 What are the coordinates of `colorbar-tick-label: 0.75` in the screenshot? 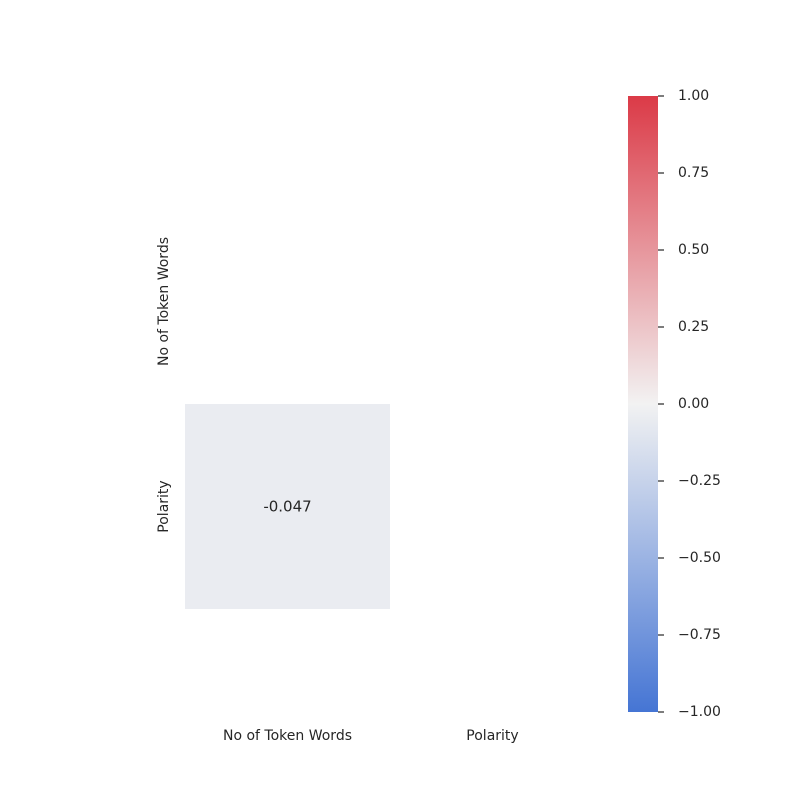 It's located at (693, 173).